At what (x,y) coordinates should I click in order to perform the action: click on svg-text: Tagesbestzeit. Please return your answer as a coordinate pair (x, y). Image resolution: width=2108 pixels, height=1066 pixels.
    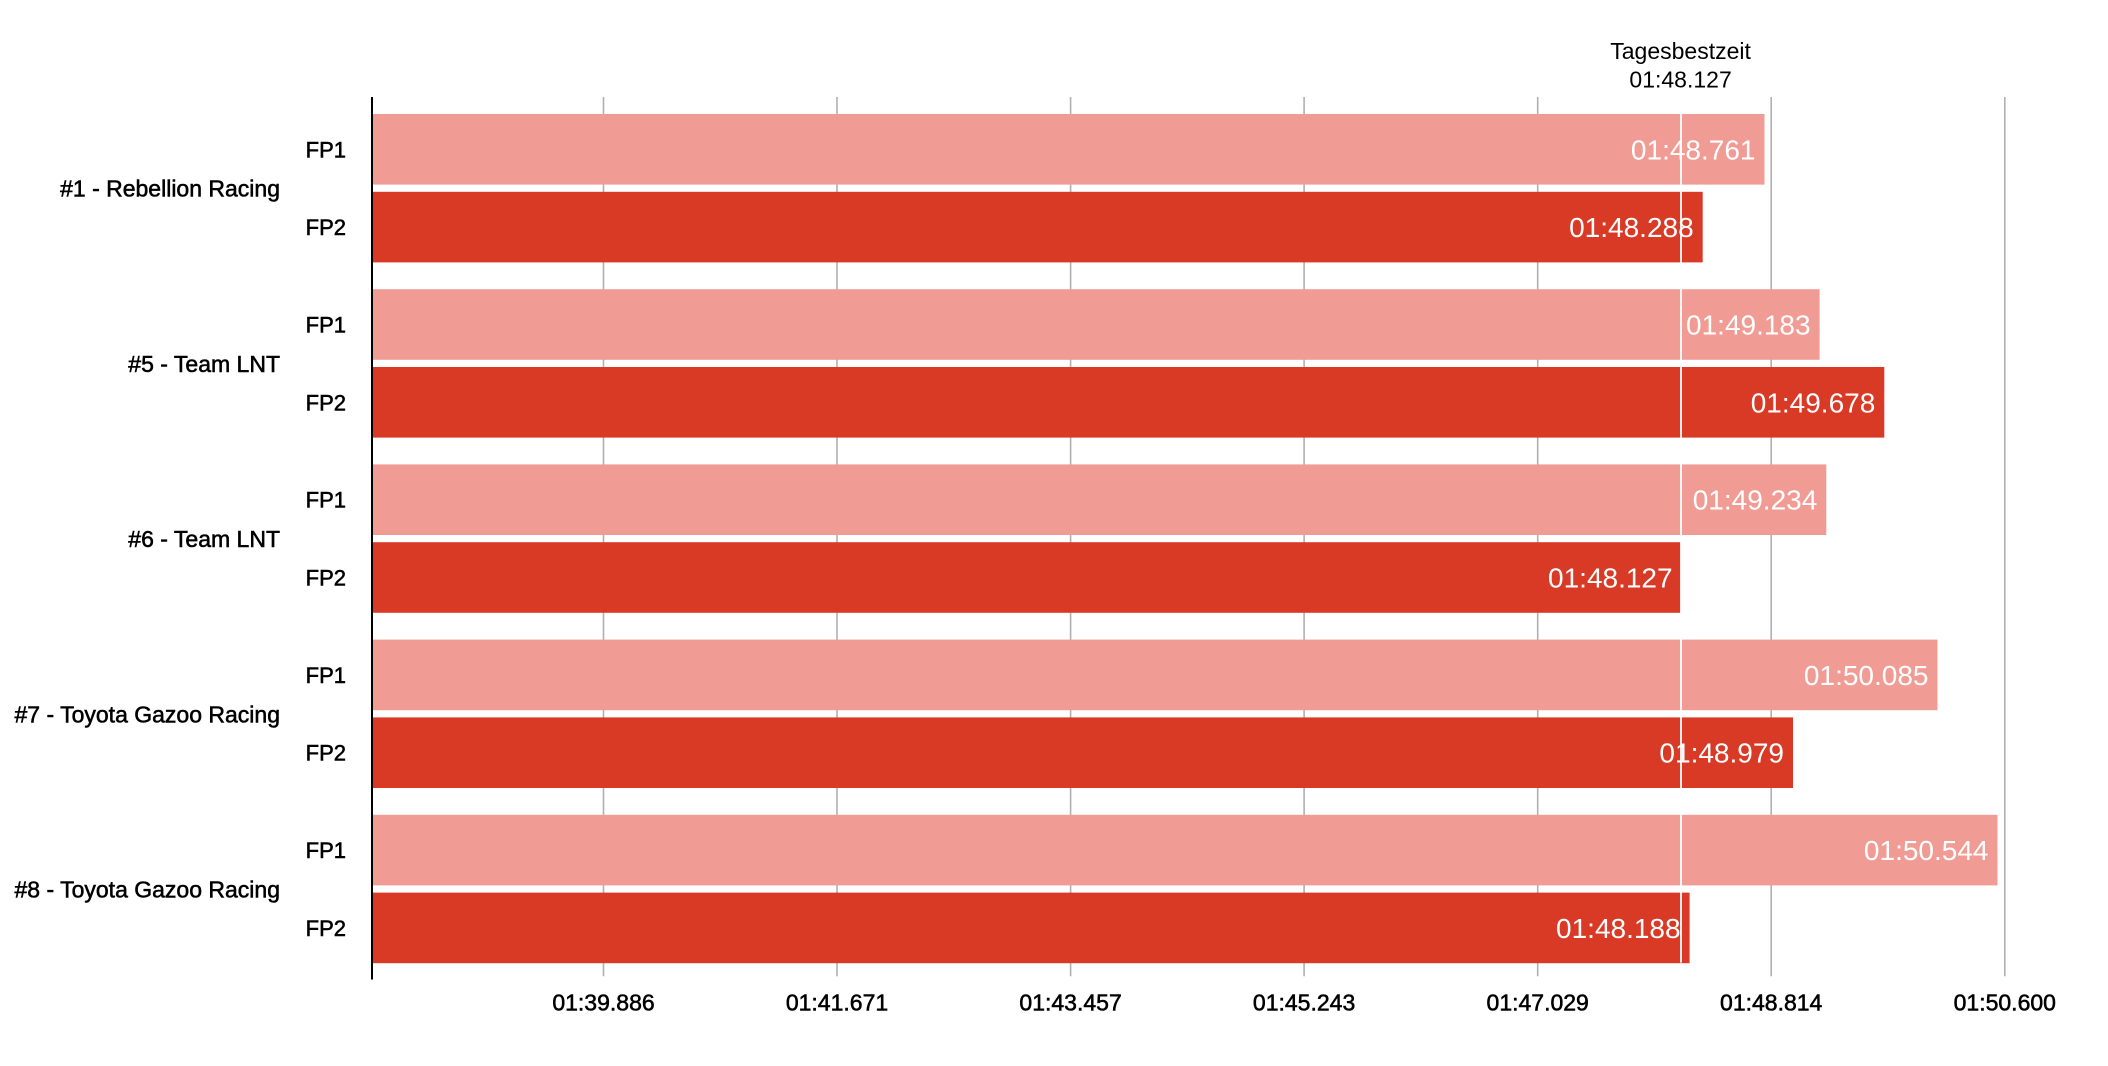
    Looking at the image, I should click on (1680, 51).